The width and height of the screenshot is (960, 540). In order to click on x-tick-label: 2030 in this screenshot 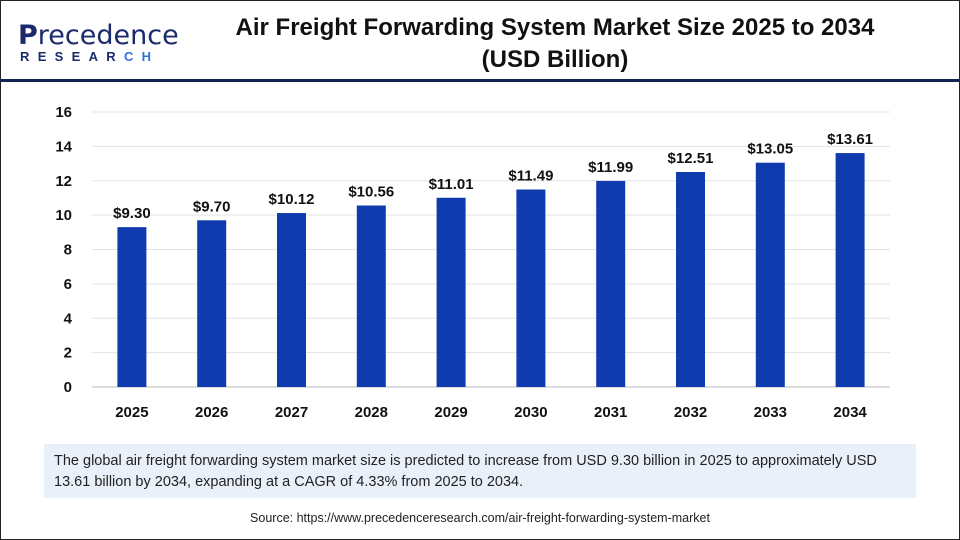, I will do `click(530, 412)`.